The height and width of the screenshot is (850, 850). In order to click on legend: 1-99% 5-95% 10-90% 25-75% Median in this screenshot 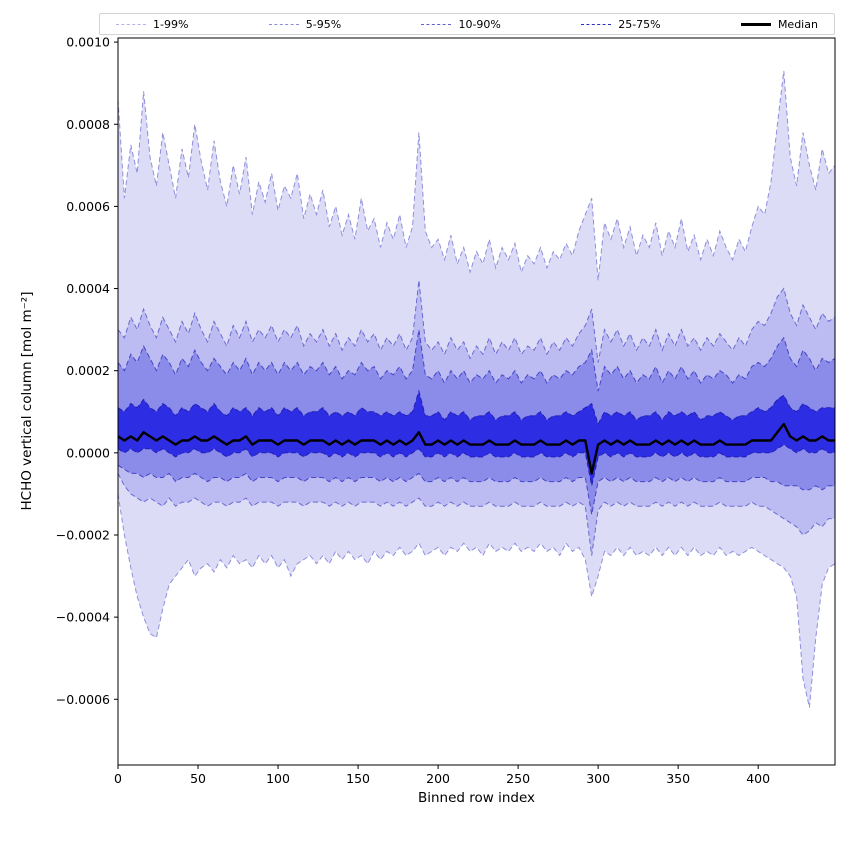, I will do `click(467, 24)`.